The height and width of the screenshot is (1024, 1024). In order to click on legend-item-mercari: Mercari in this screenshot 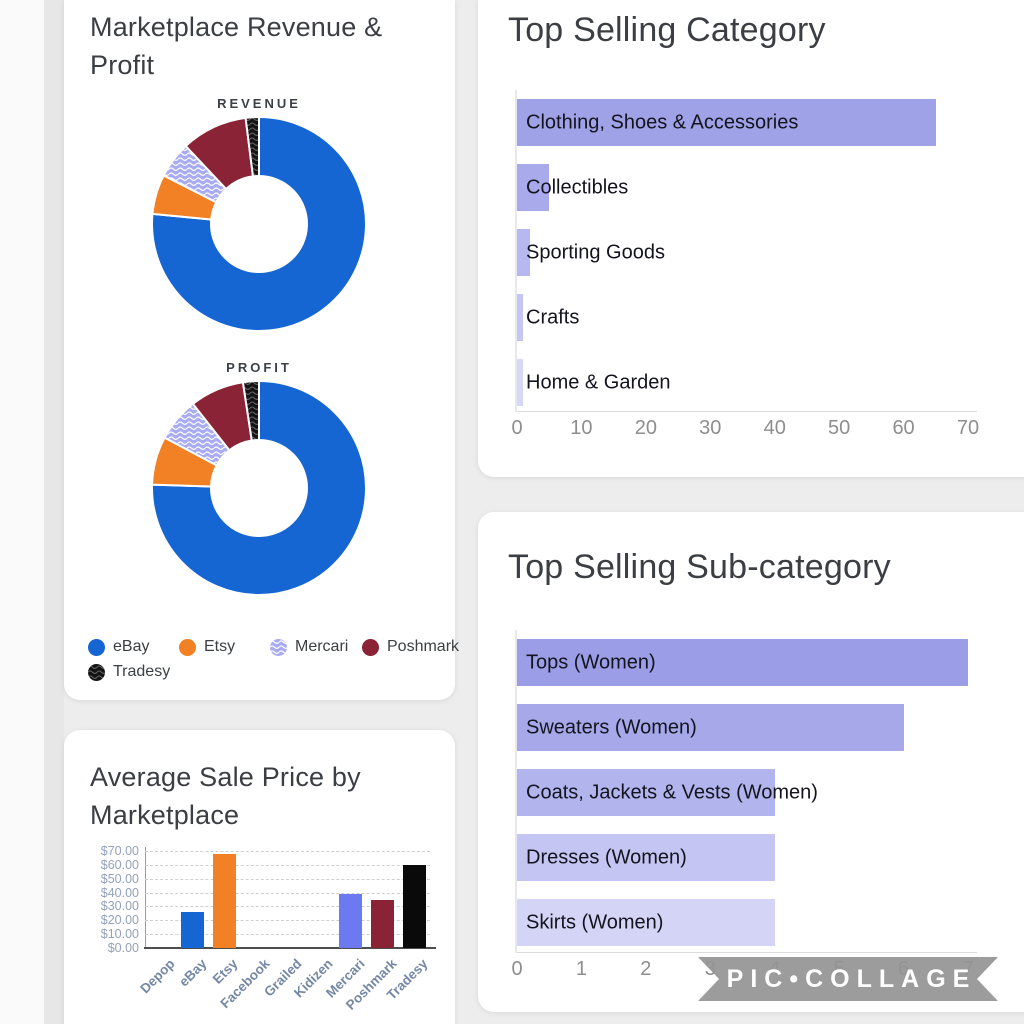, I will do `click(316, 647)`.